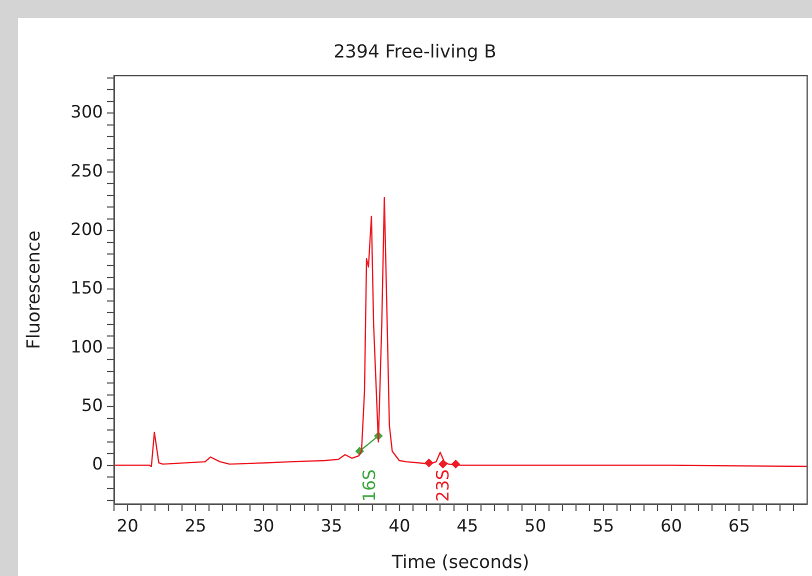  Describe the element at coordinates (86, 230) in the screenshot. I see `y-tick-label: 200` at that location.